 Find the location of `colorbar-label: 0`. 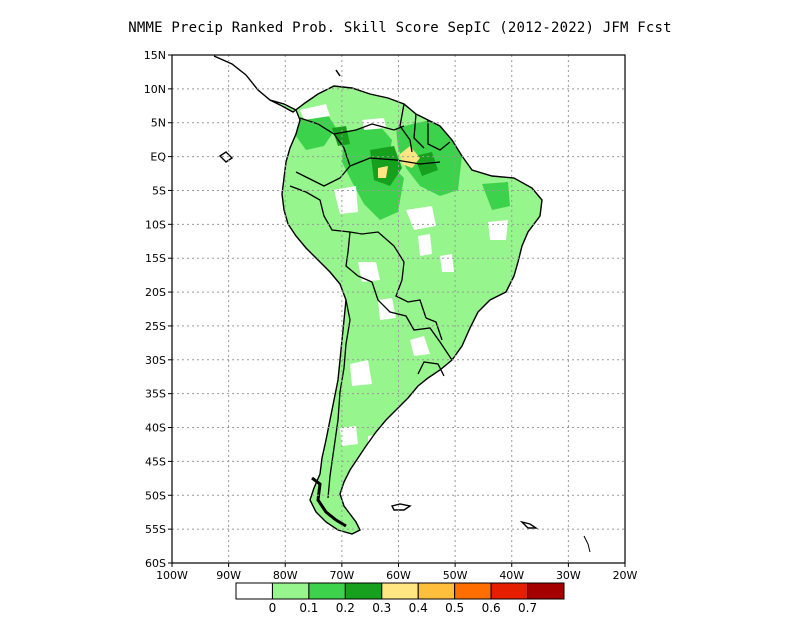

colorbar-label: 0 is located at coordinates (273, 608).